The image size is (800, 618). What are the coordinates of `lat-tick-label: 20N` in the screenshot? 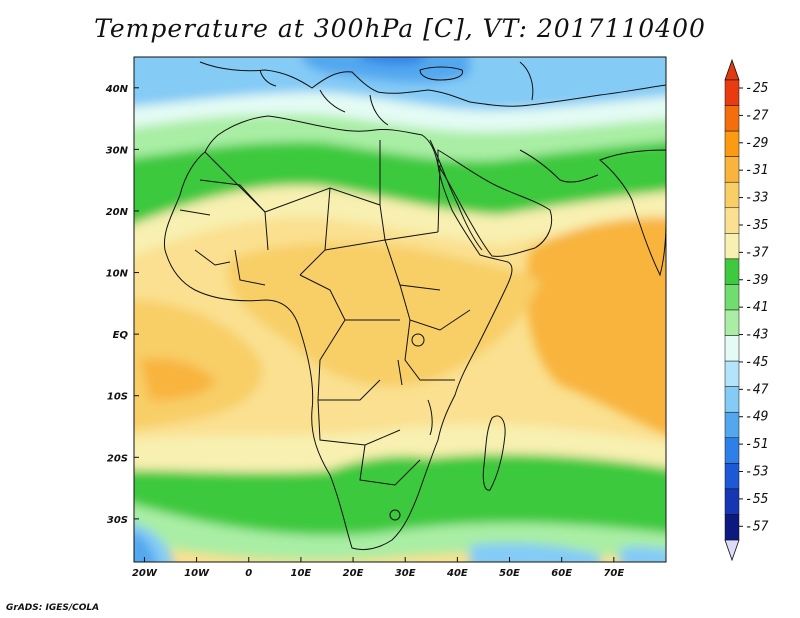 It's located at (117, 212).